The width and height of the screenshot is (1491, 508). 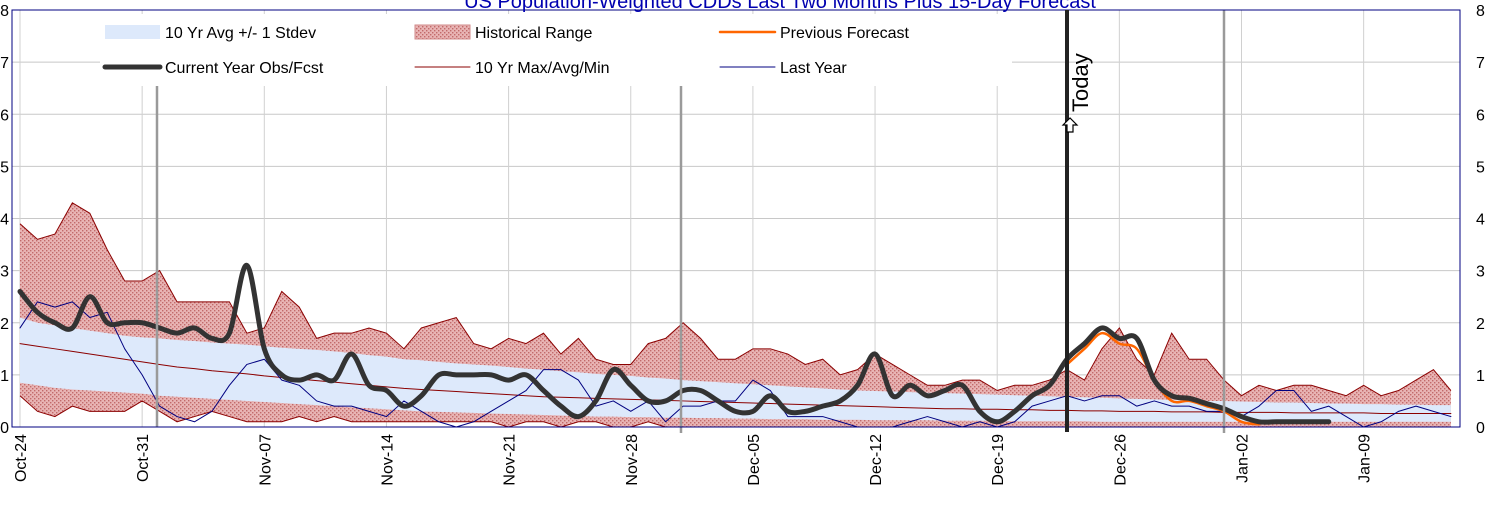 What do you see at coordinates (387, 460) in the screenshot?
I see `x-tick-label: Nov-14` at bounding box center [387, 460].